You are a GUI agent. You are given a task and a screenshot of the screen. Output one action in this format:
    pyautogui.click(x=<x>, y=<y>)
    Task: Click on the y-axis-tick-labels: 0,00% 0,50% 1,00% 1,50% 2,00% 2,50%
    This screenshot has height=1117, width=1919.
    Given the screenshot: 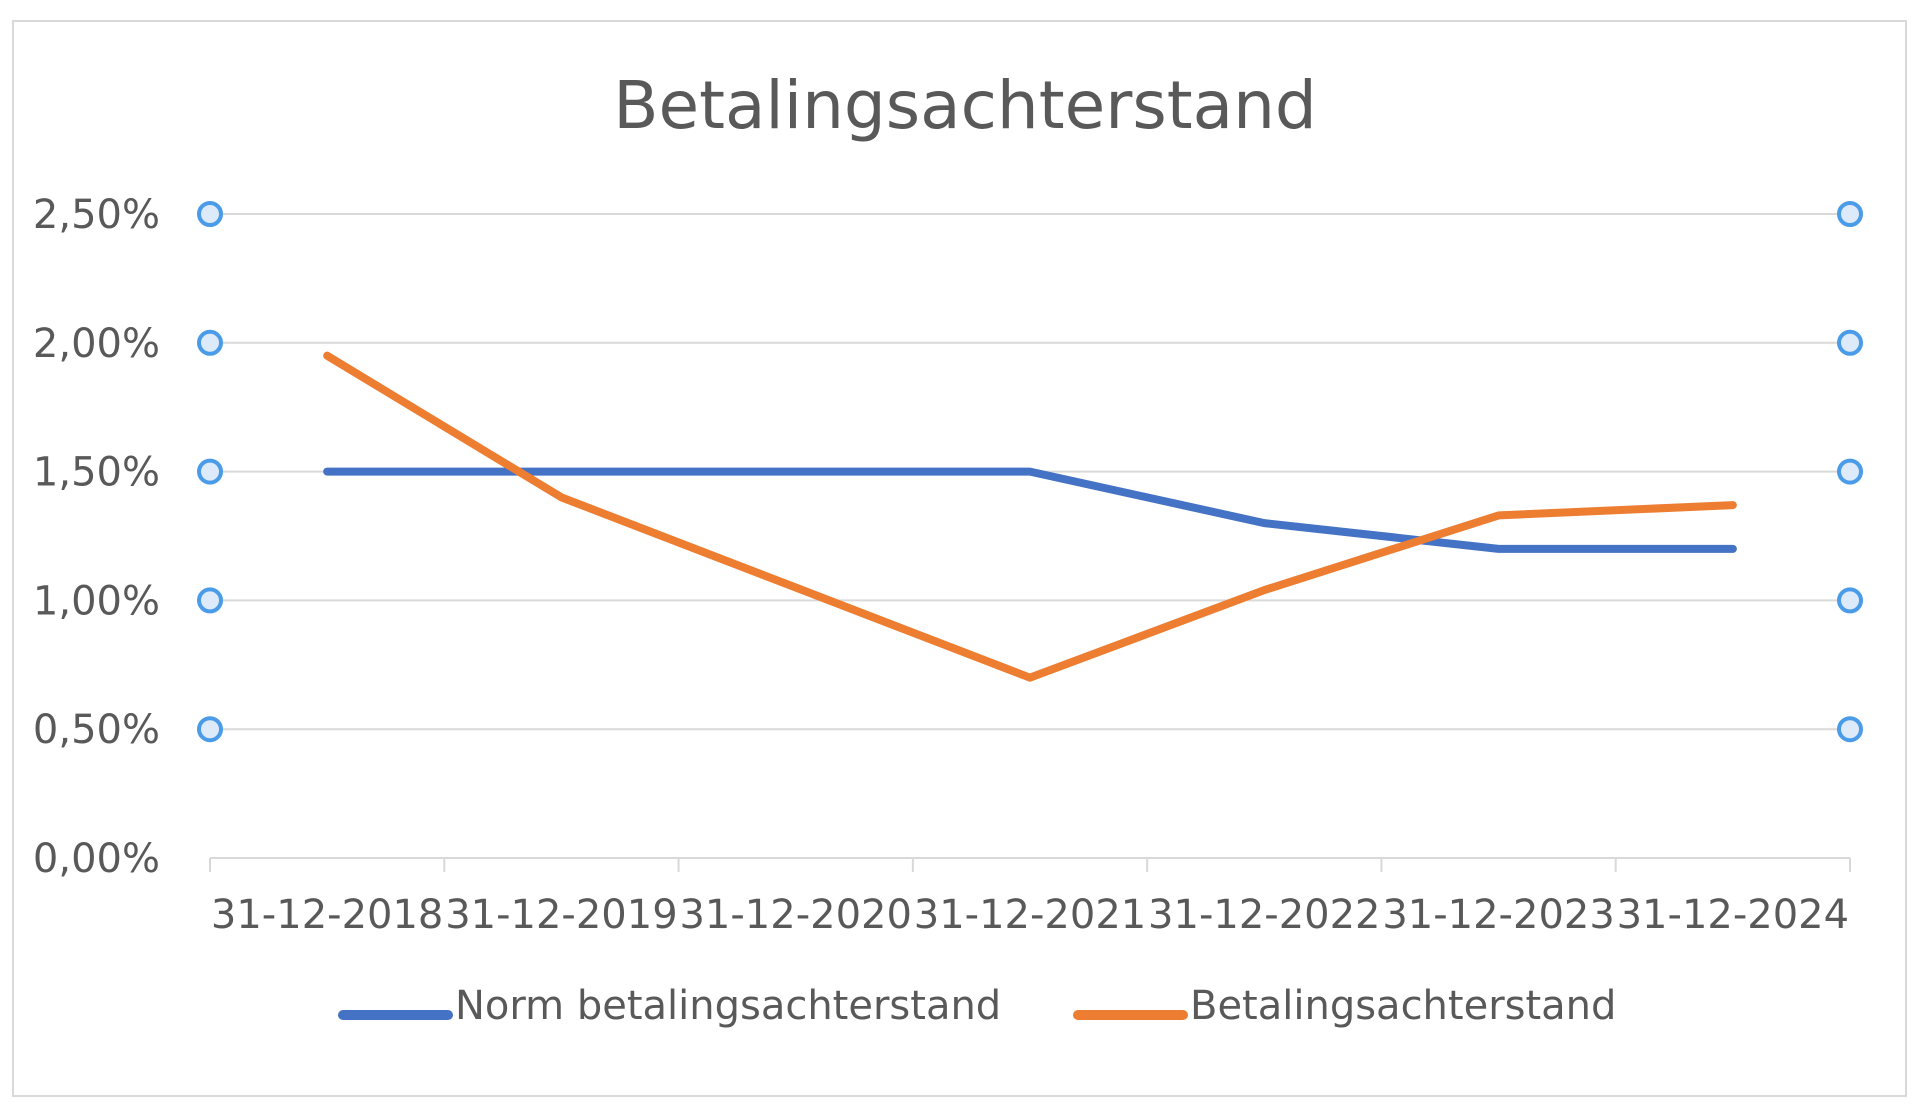 What is the action you would take?
    pyautogui.click(x=96, y=537)
    